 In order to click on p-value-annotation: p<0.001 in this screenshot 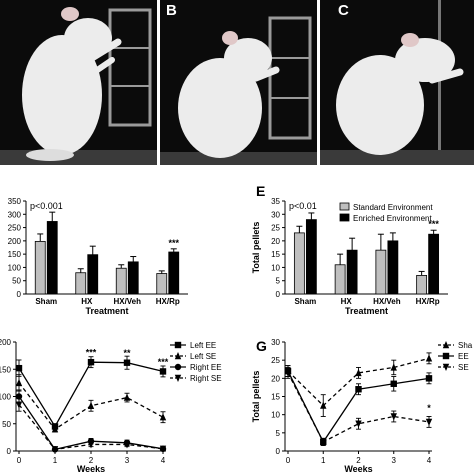, I will do `click(46, 206)`.